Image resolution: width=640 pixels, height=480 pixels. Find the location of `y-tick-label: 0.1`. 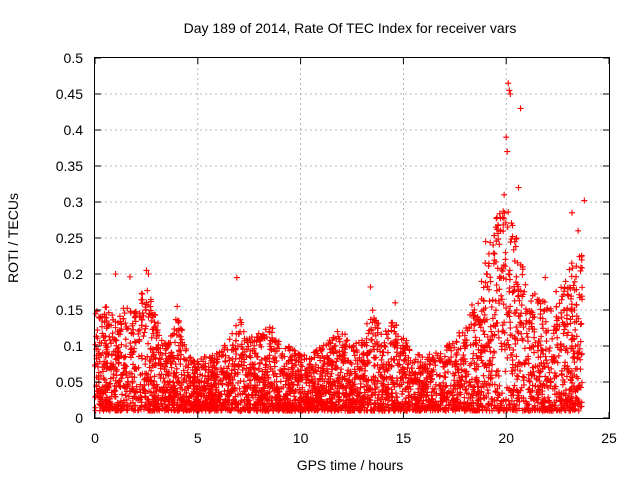

y-tick-label: 0.1 is located at coordinates (74, 346).